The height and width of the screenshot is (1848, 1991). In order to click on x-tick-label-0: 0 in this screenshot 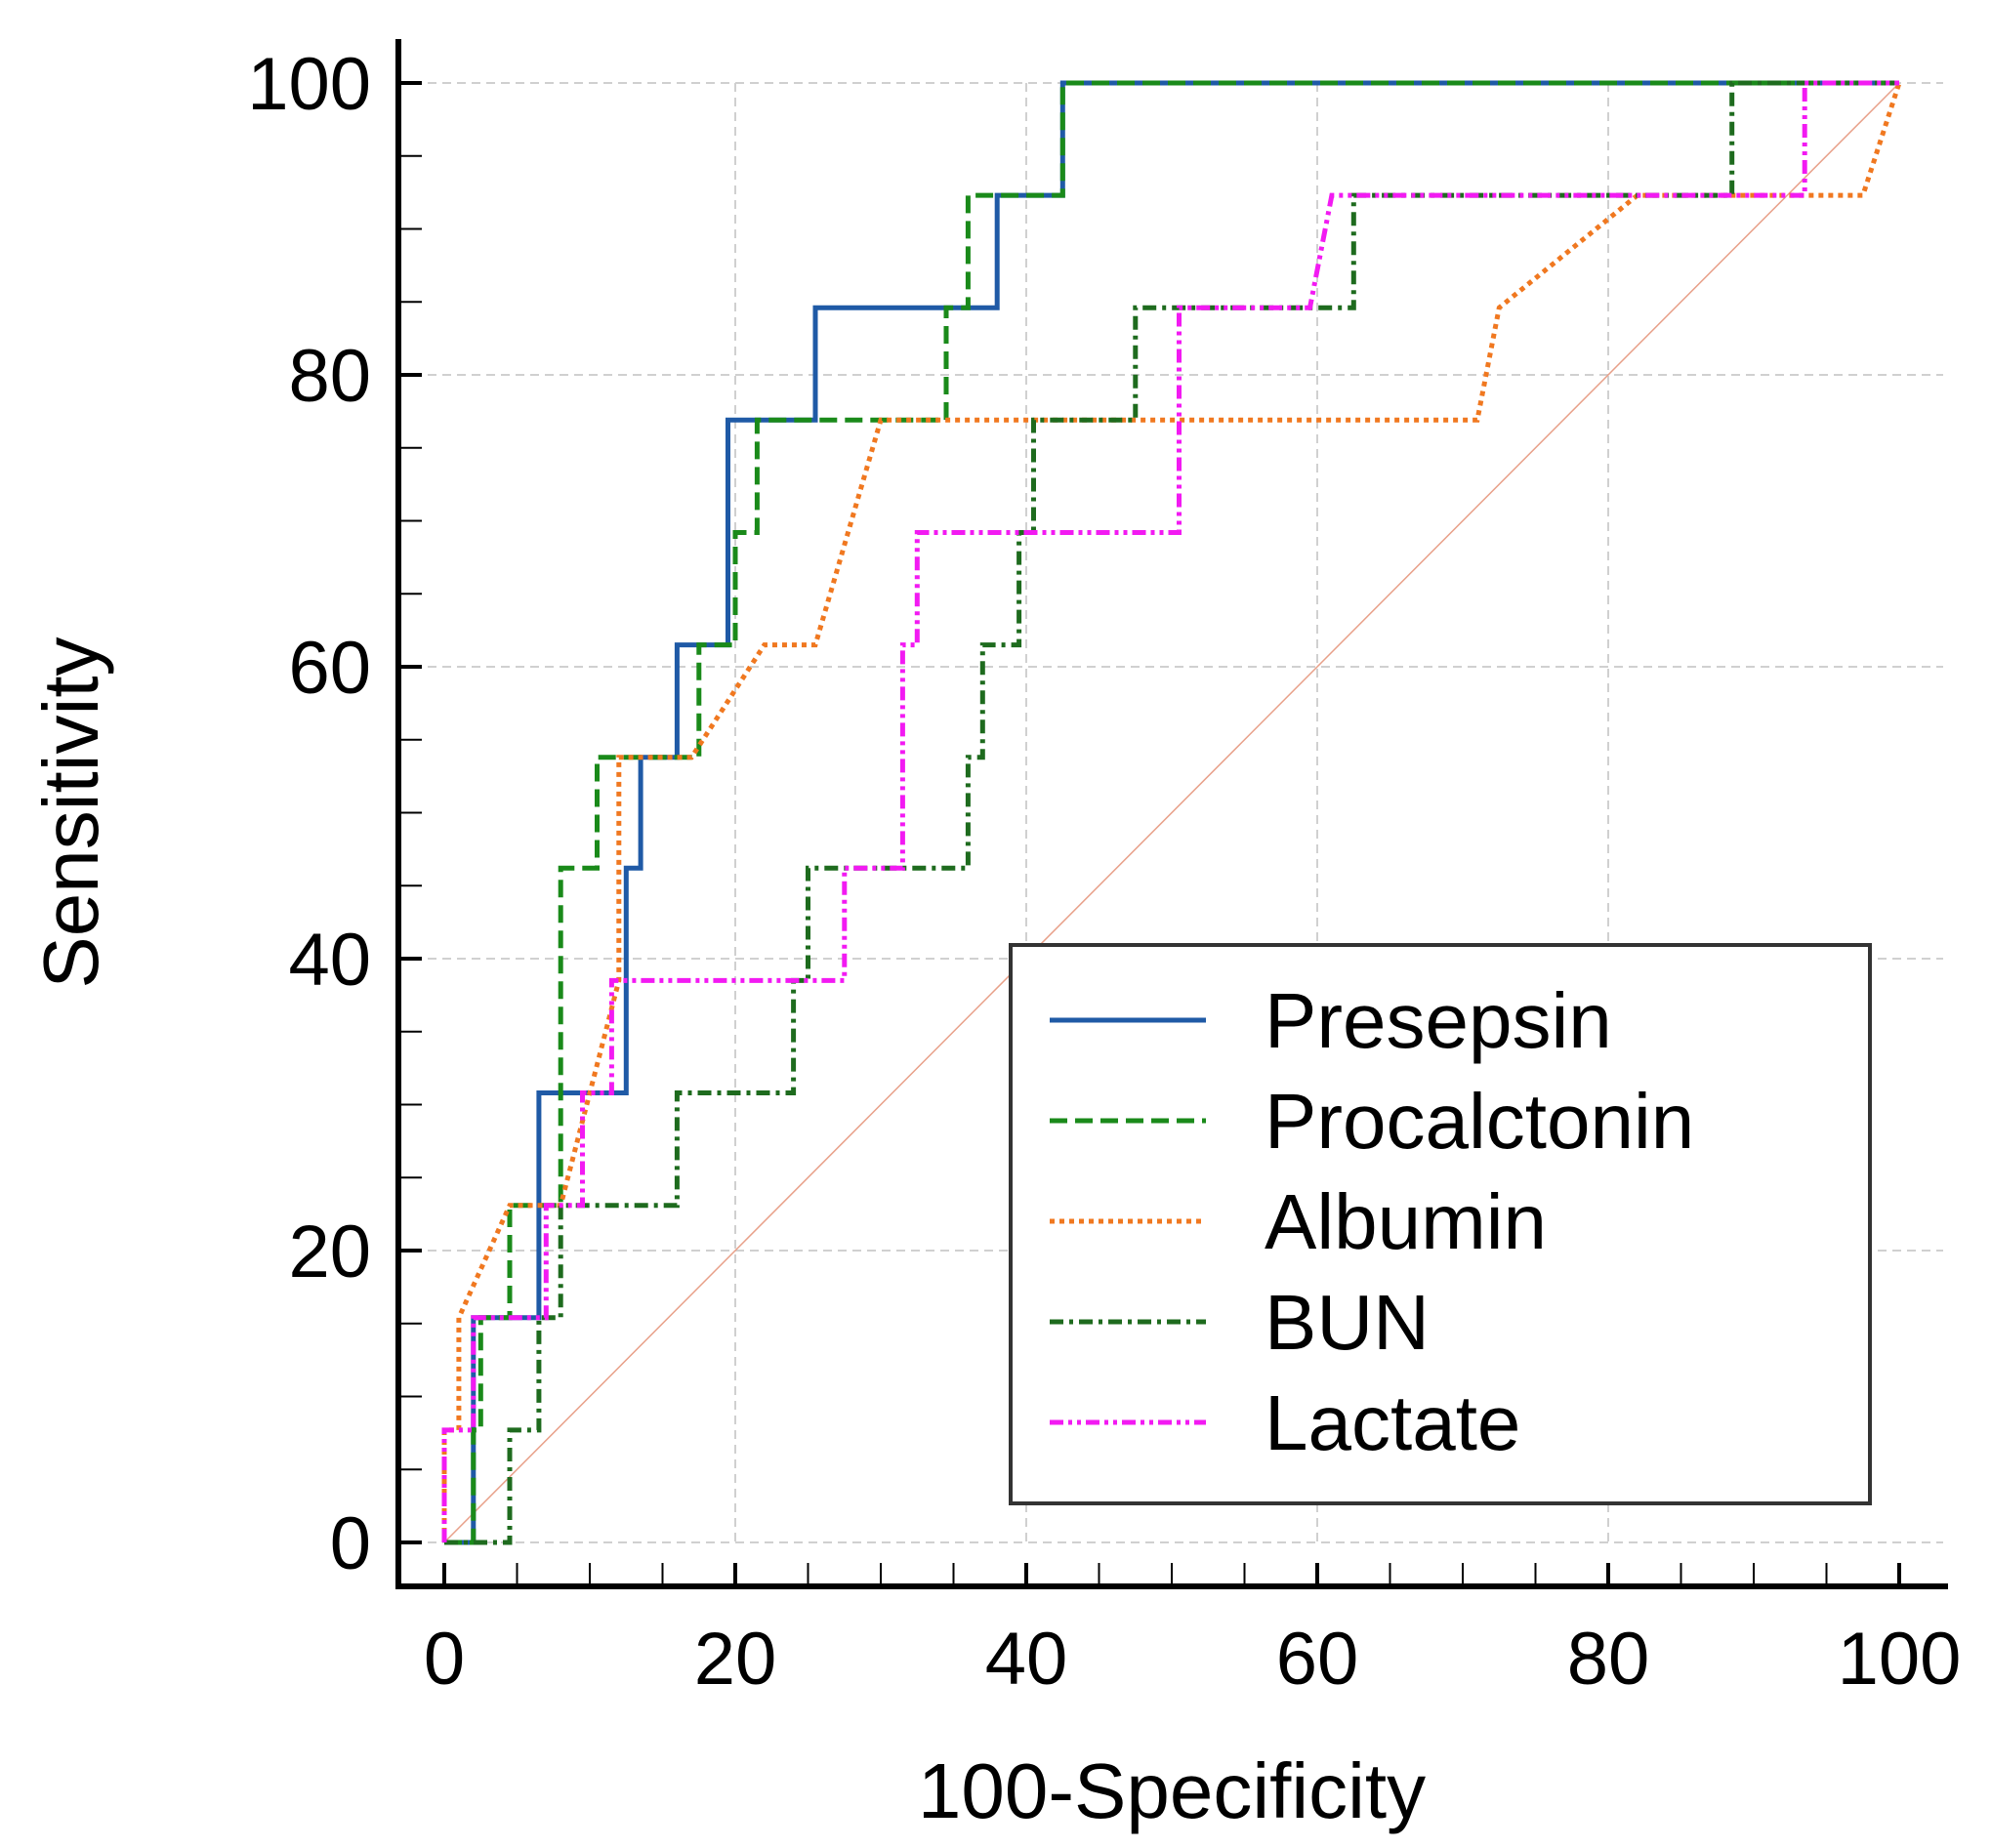, I will do `click(444, 1659)`.